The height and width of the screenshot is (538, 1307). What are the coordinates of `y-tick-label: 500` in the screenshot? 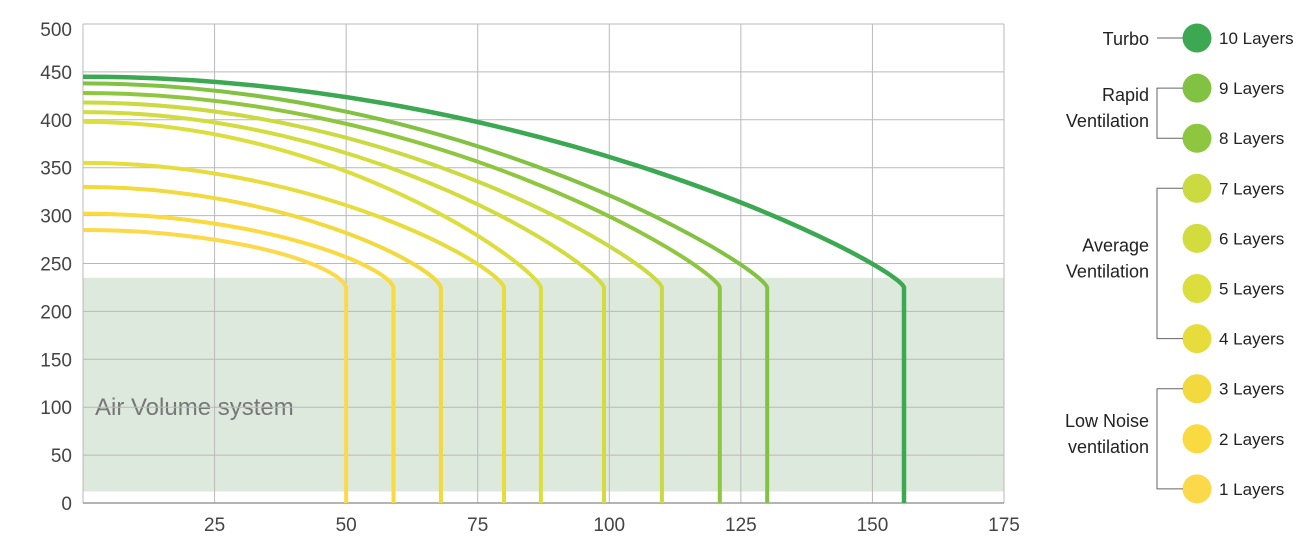 It's located at (56, 30).